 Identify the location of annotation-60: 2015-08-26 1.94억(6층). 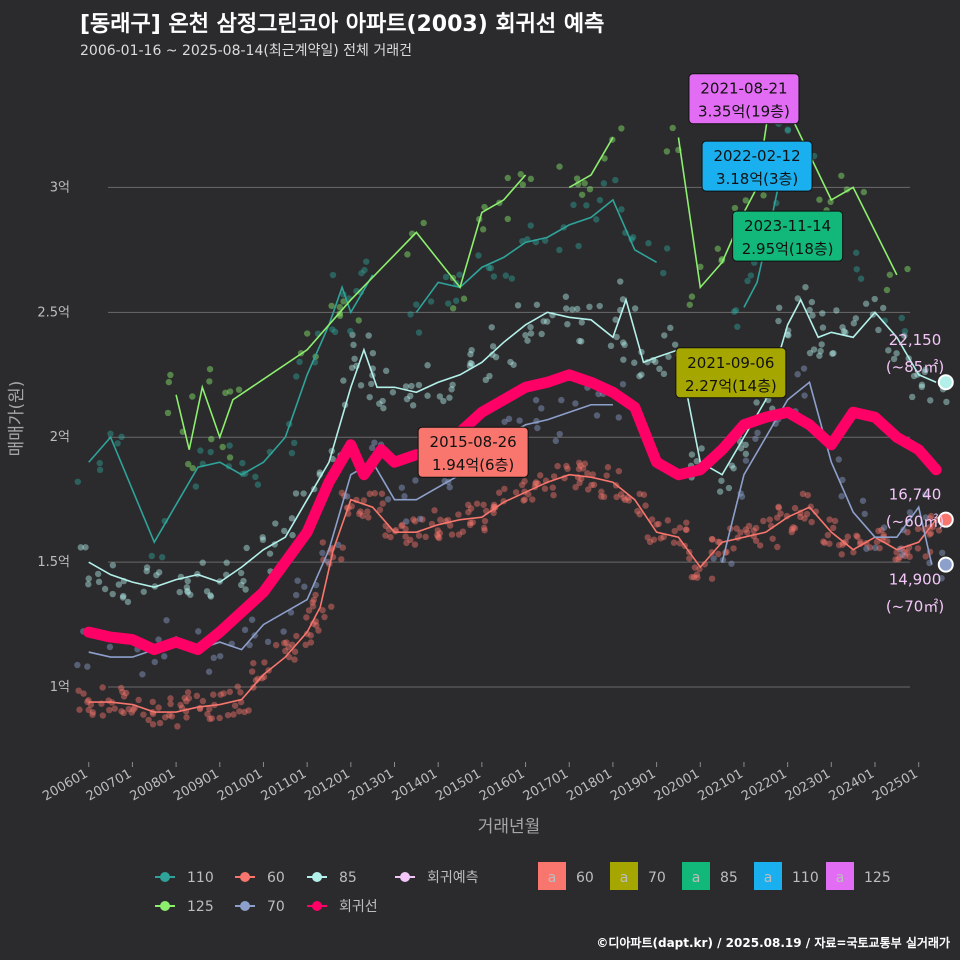
(473, 452).